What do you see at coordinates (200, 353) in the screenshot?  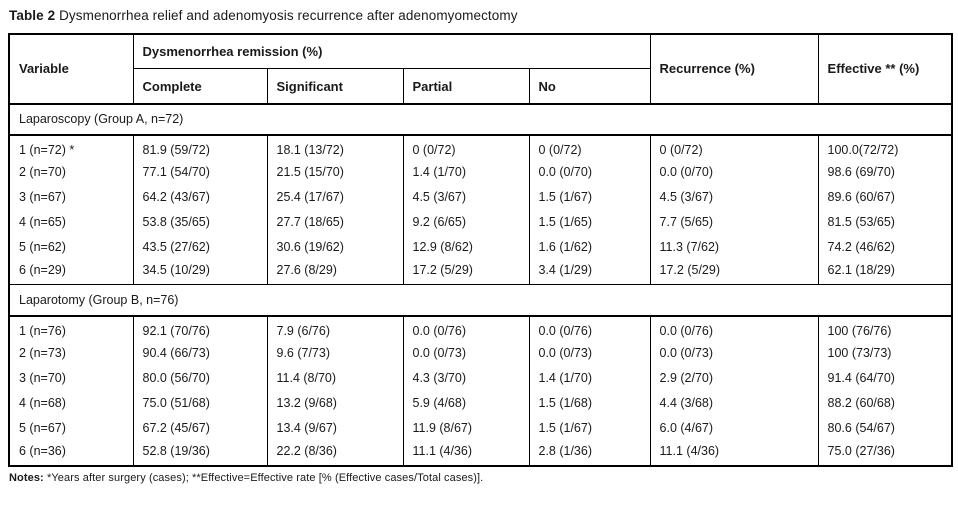 I see `table-cell: 90.4 (66/73)` at bounding box center [200, 353].